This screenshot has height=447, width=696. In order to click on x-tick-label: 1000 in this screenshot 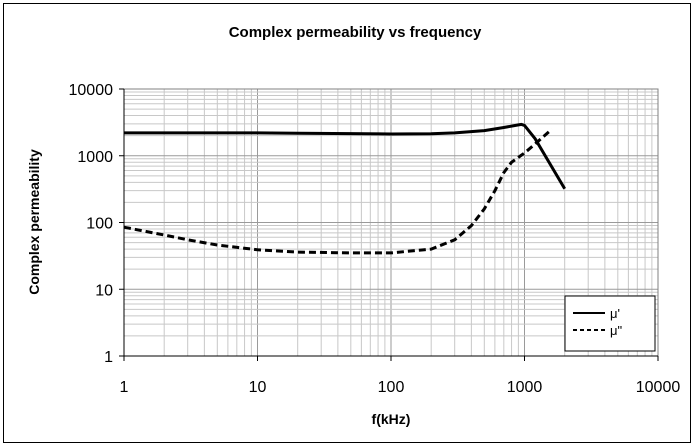, I will do `click(525, 387)`.